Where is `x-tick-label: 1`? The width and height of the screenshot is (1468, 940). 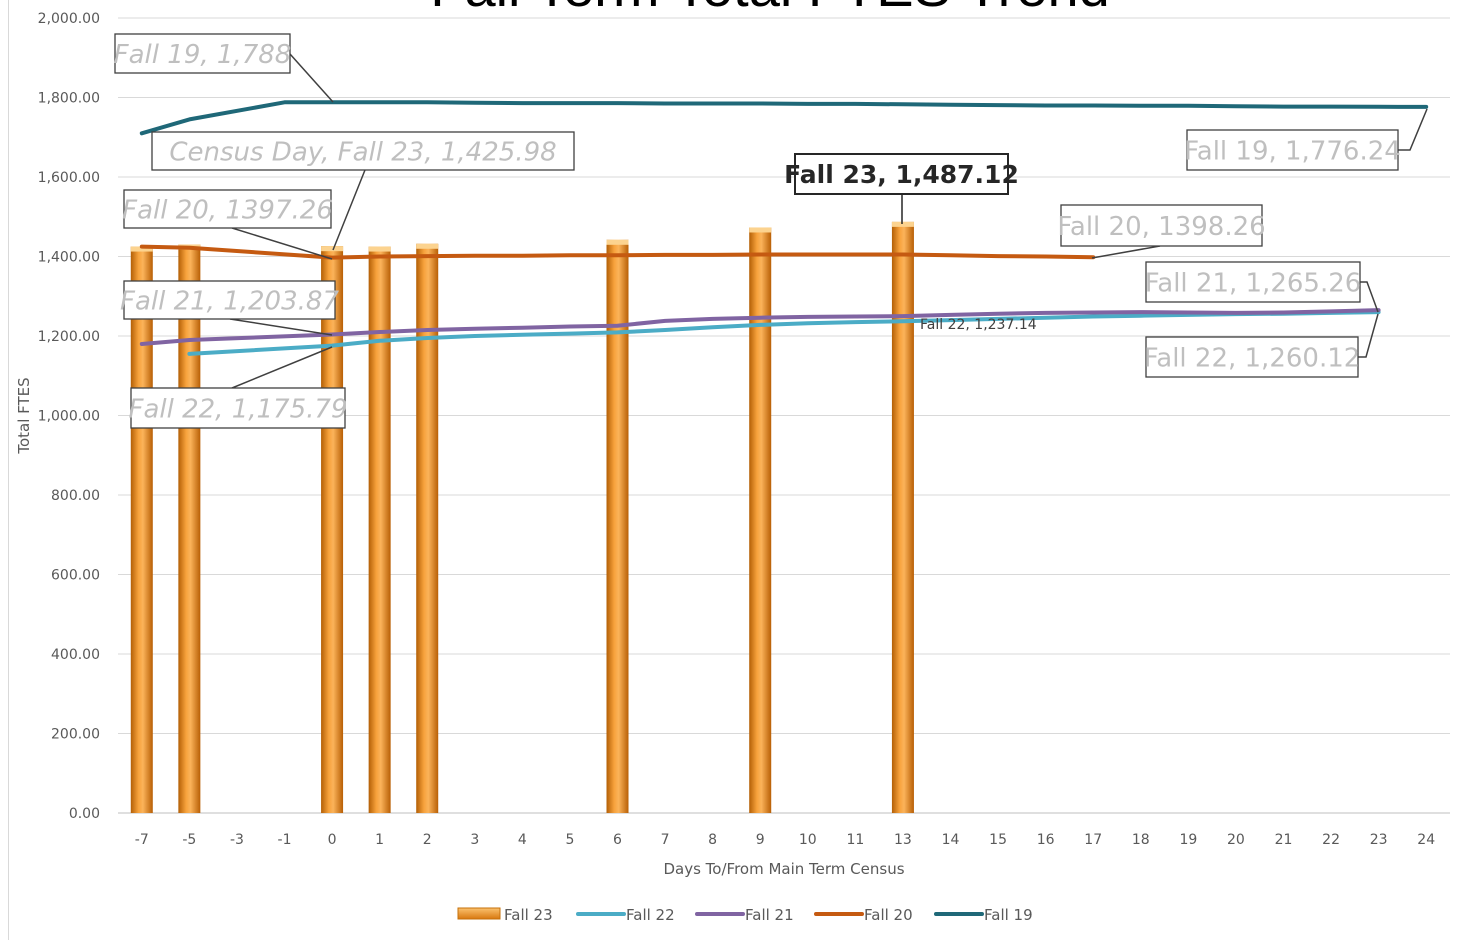 x-tick-label: 1 is located at coordinates (379, 840).